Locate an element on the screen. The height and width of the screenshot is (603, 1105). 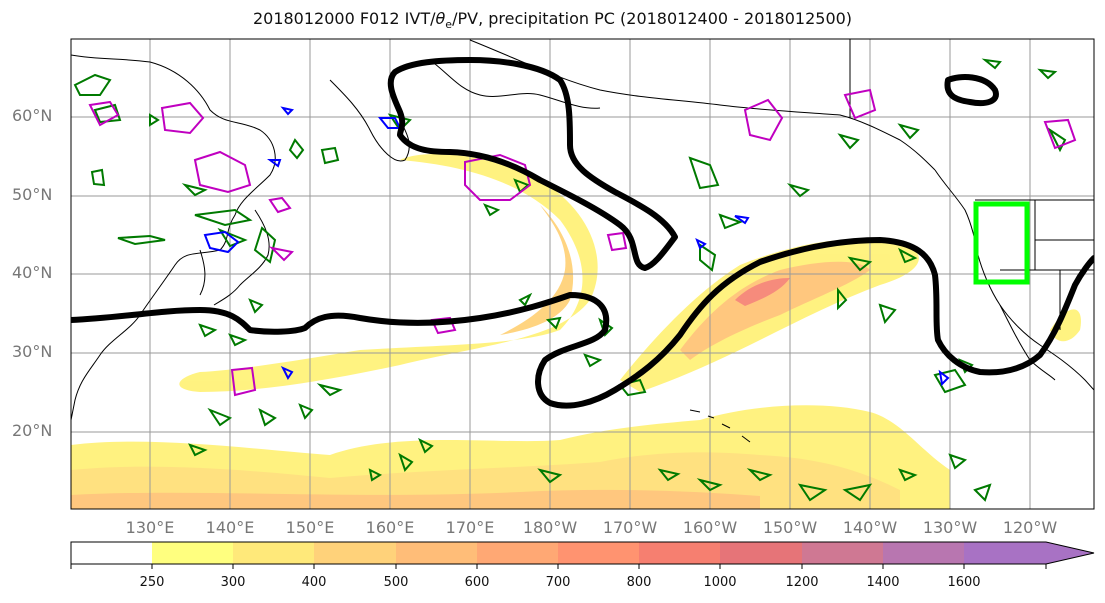
lon-label-150w: 150°W is located at coordinates (790, 527).